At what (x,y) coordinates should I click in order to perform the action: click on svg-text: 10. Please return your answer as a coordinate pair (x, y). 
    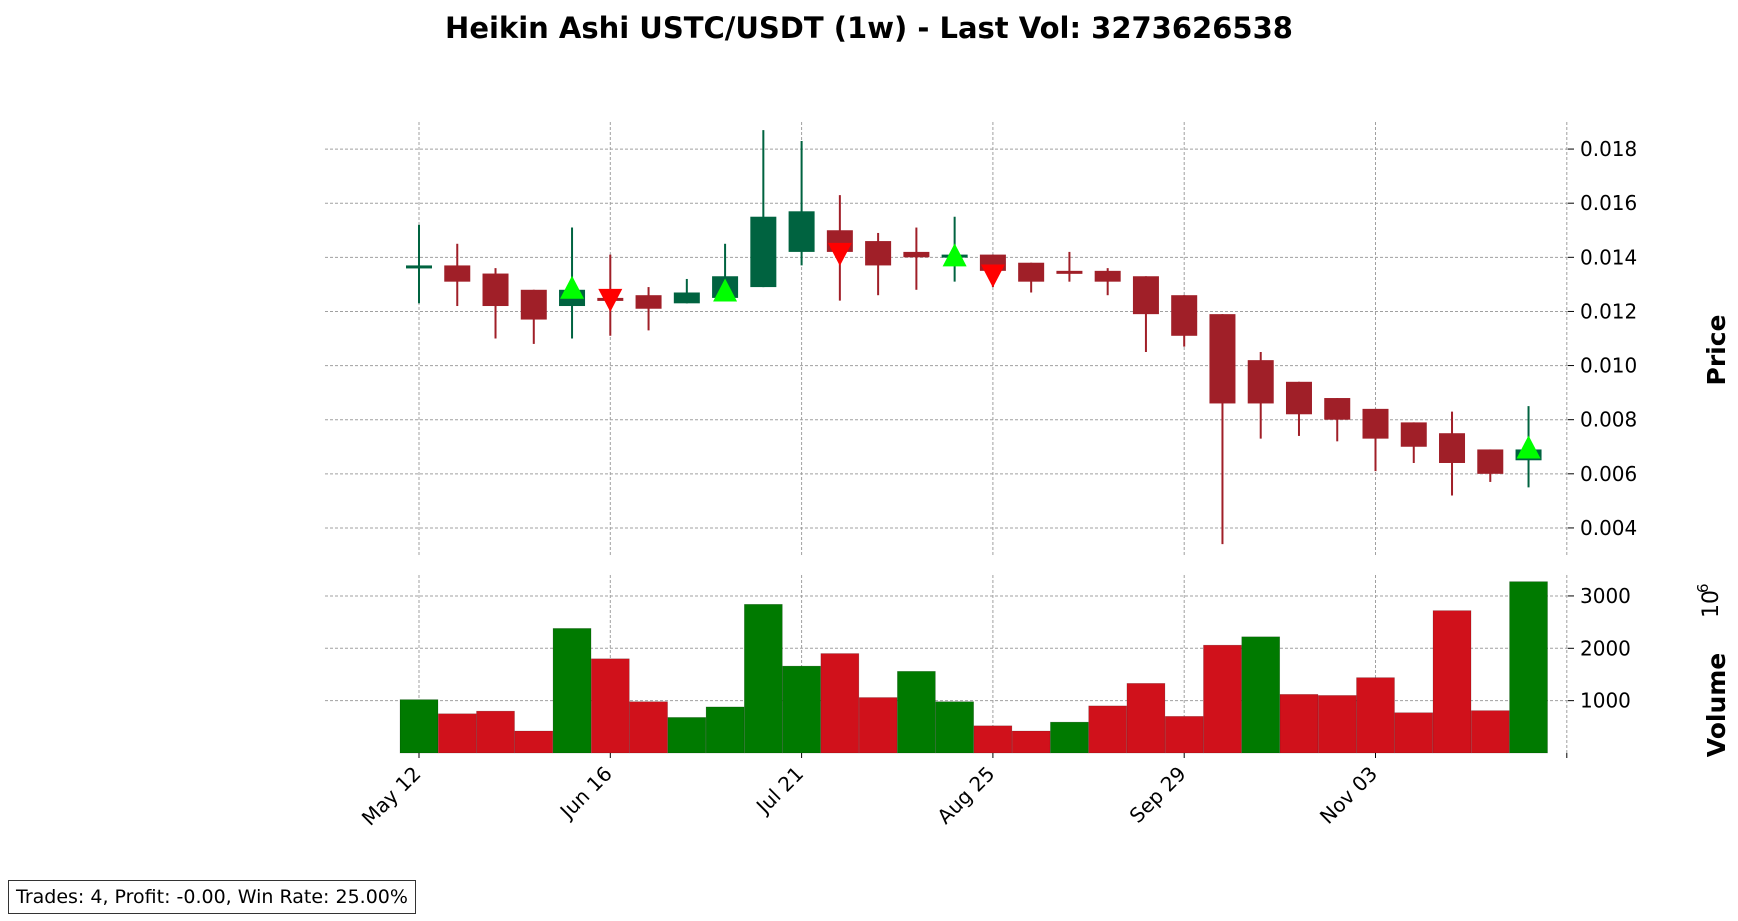
    Looking at the image, I should click on (1711, 604).